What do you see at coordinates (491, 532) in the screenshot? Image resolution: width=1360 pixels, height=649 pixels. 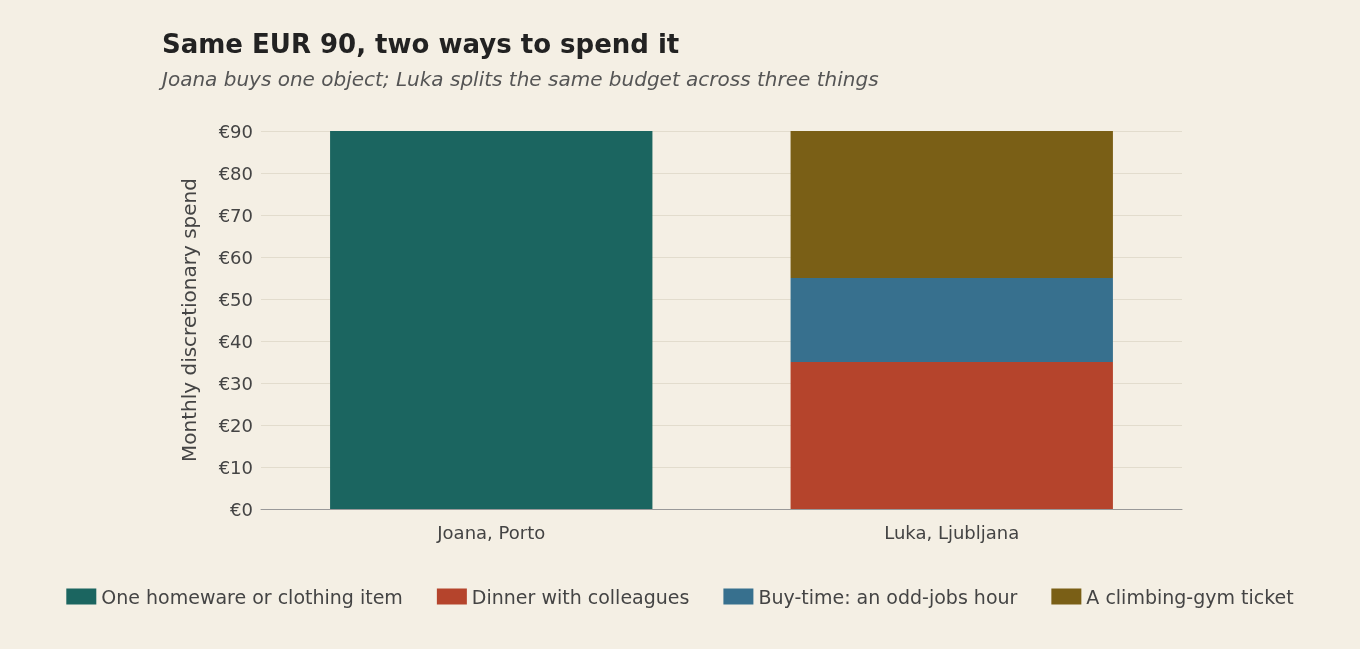 I see `x-tick-label: Joana, Porto` at bounding box center [491, 532].